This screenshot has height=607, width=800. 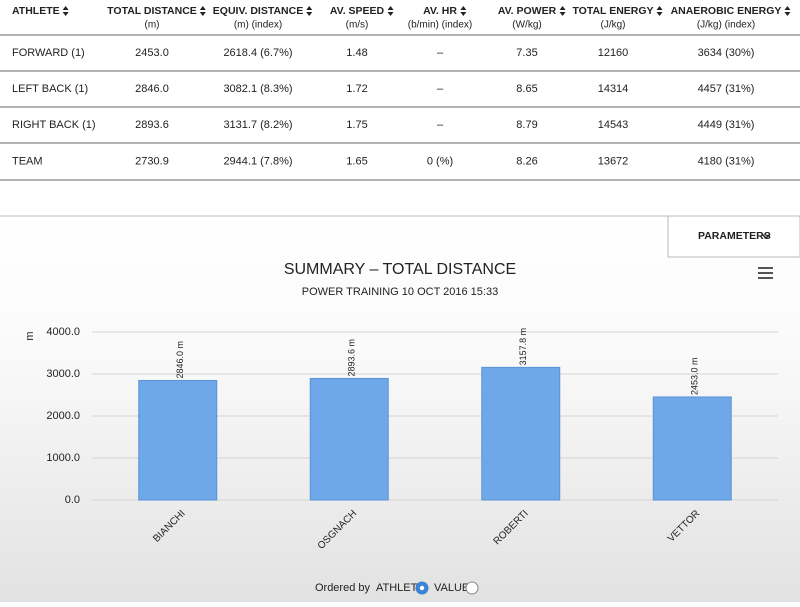 I want to click on table-cell: 3131.7 (8.2%), so click(x=257, y=125).